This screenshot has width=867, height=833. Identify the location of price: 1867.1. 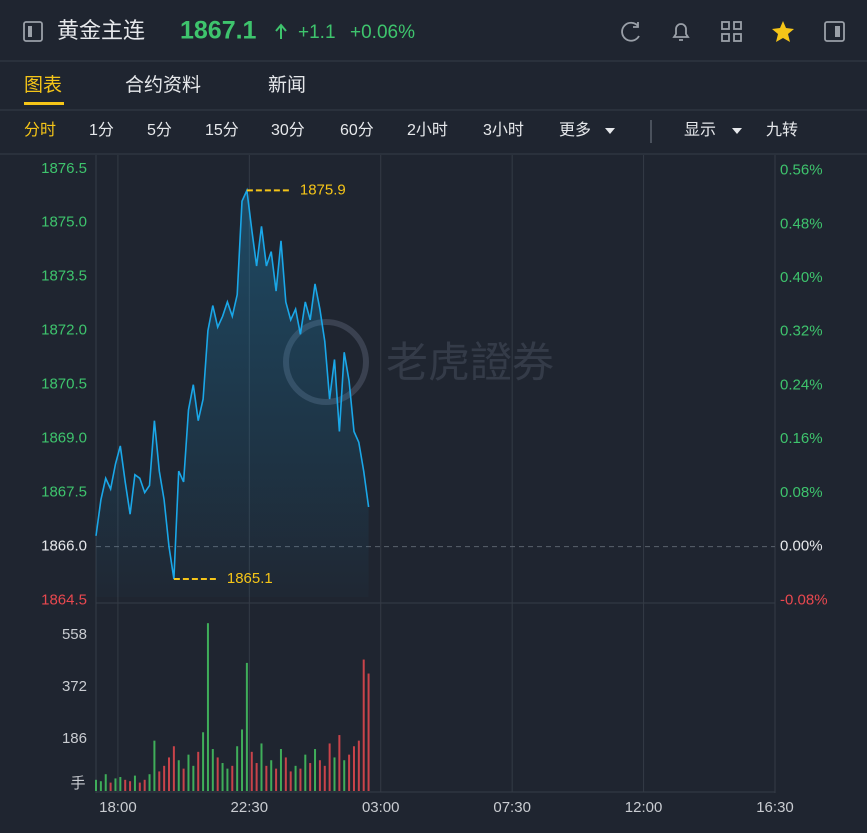
(218, 31).